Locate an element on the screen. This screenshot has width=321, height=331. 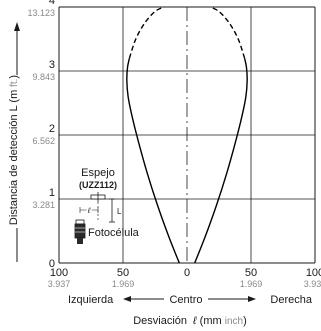
y-tick-label: 2 is located at coordinates (52, 129).